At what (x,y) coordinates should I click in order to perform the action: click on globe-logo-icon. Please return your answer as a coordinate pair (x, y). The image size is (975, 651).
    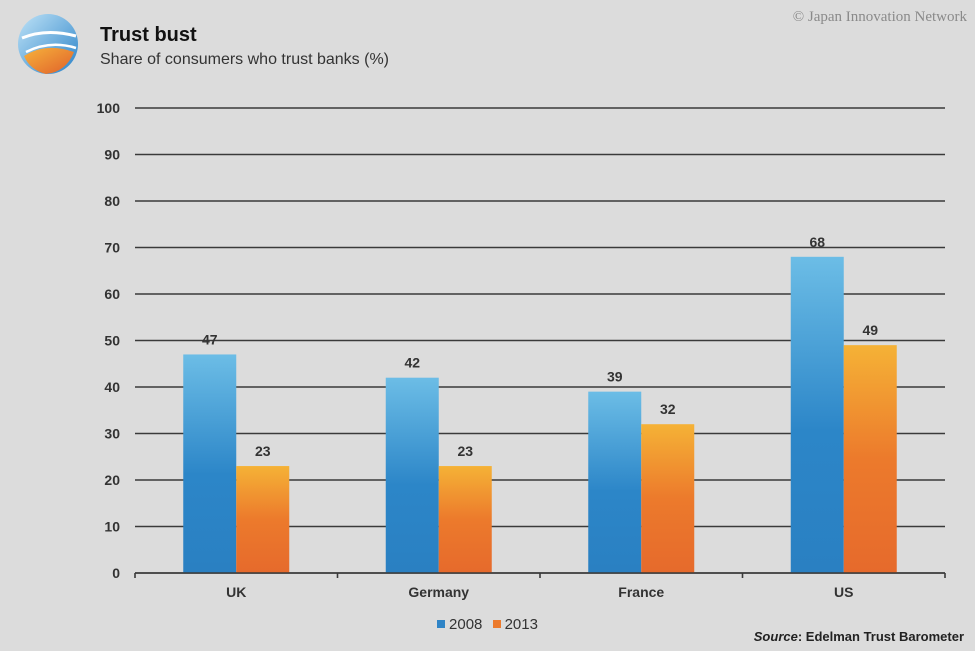
    Looking at the image, I should click on (48, 44).